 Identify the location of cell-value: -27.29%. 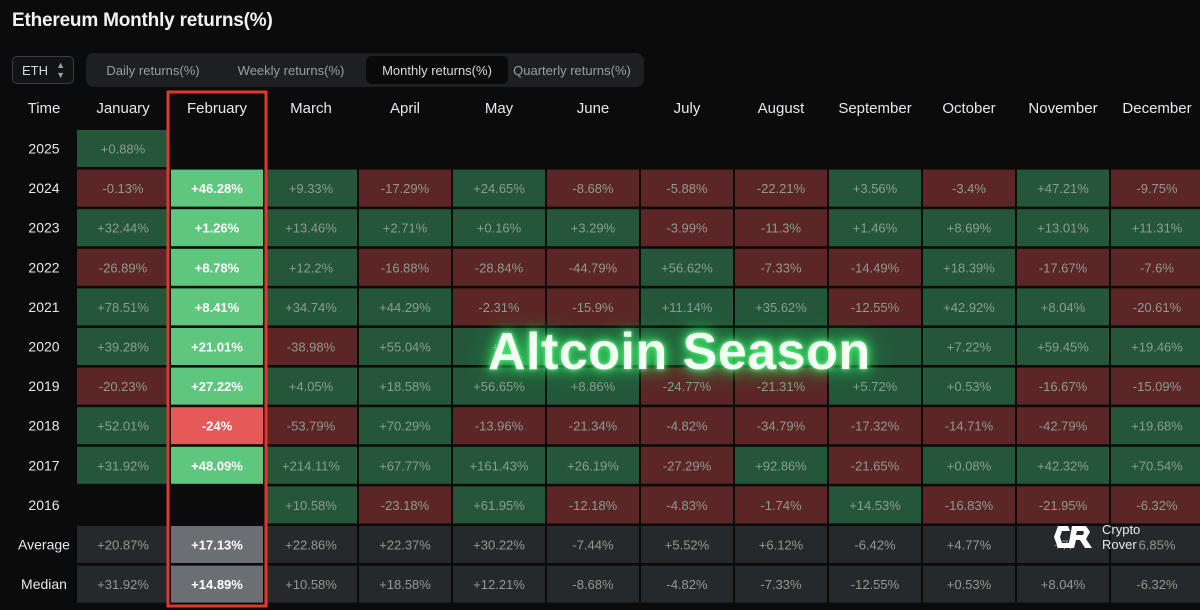
(687, 465).